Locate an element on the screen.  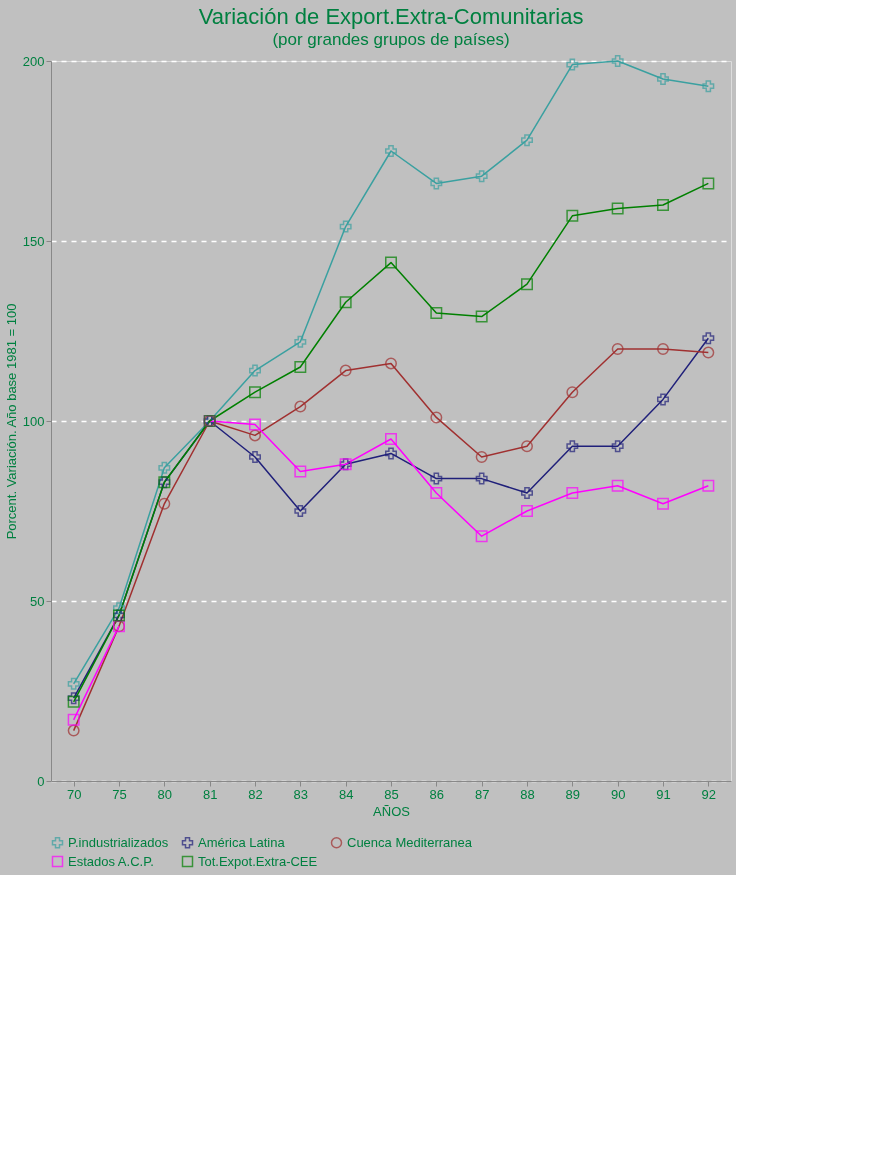
legend-label: Tot.Expot.Extra-CEE is located at coordinates (258, 861).